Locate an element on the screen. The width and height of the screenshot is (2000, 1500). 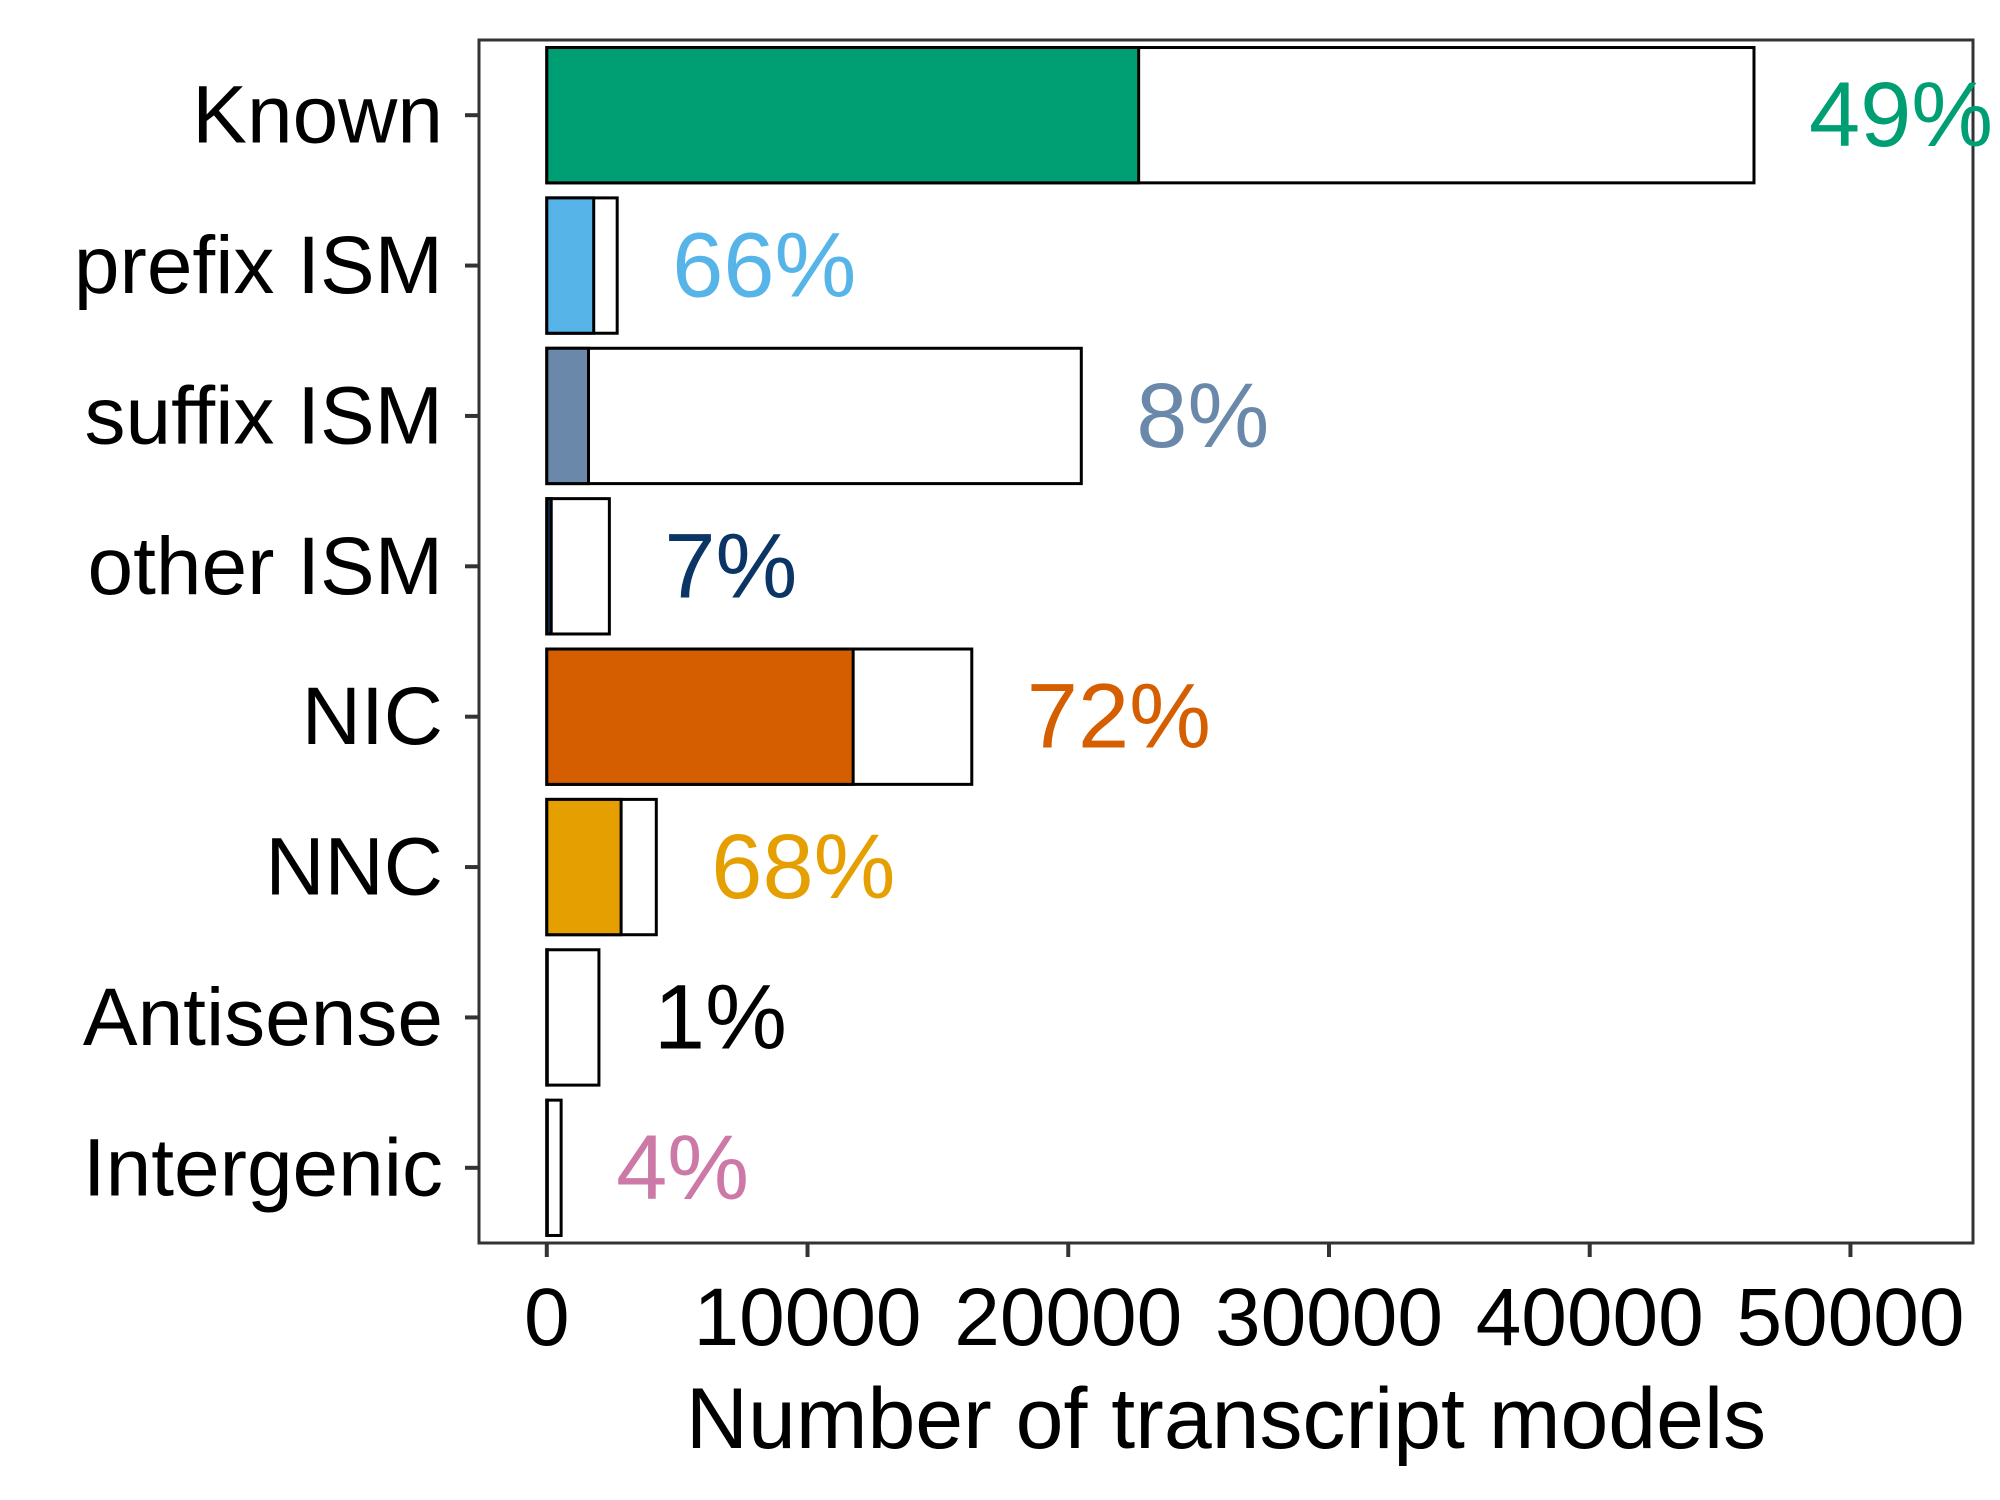
bar-subset-antisense is located at coordinates (547, 1017).